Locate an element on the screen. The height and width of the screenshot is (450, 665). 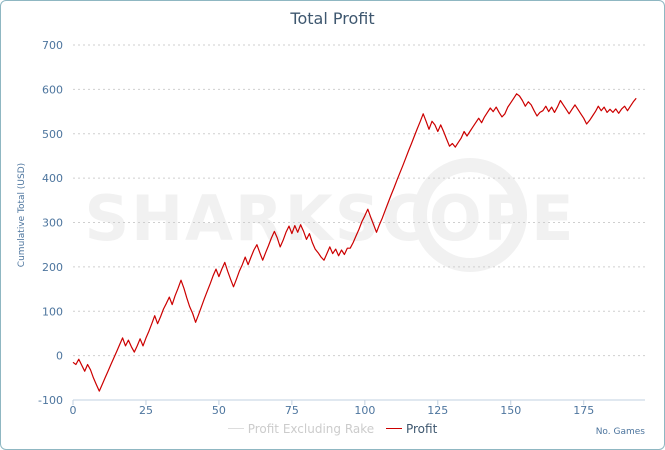
x-tick-label: 125 is located at coordinates (437, 410).